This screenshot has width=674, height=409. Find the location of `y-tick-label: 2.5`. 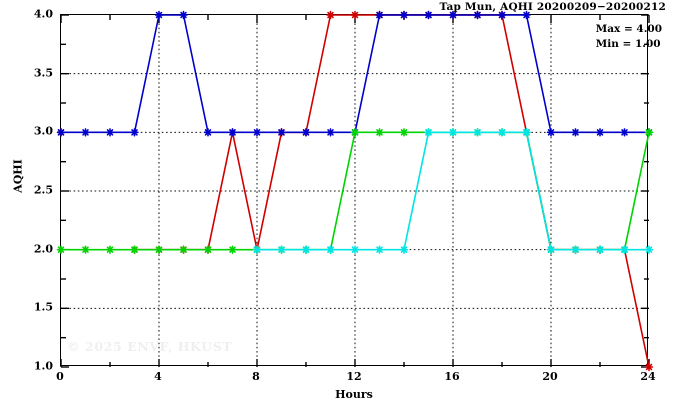

y-tick-label: 2.5 is located at coordinates (43, 190).